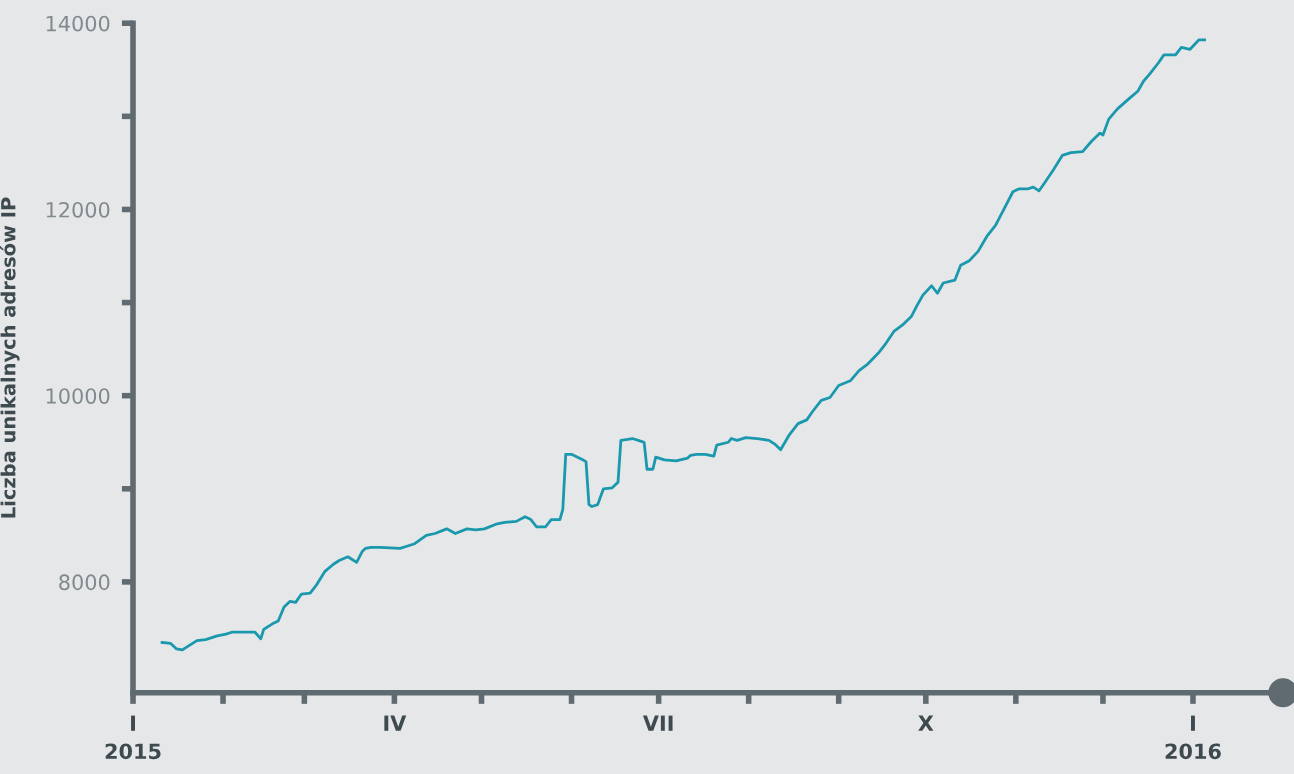 This screenshot has width=1294, height=774. I want to click on x-tick-label: X, so click(926, 723).